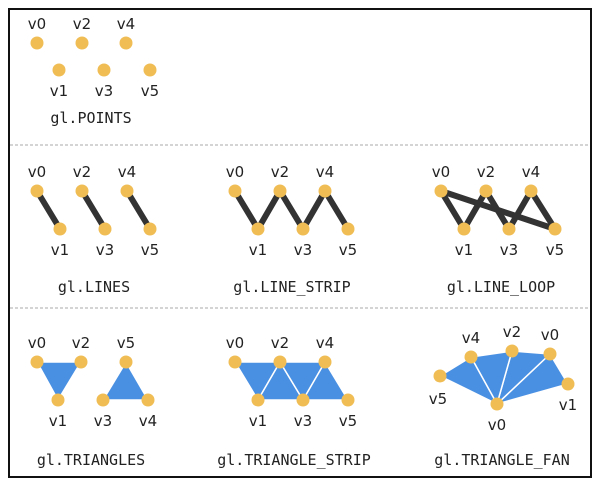 The width and height of the screenshot is (602, 488). What do you see at coordinates (91, 460) in the screenshot?
I see `caption-triangles: gl.TRIANGLES` at bounding box center [91, 460].